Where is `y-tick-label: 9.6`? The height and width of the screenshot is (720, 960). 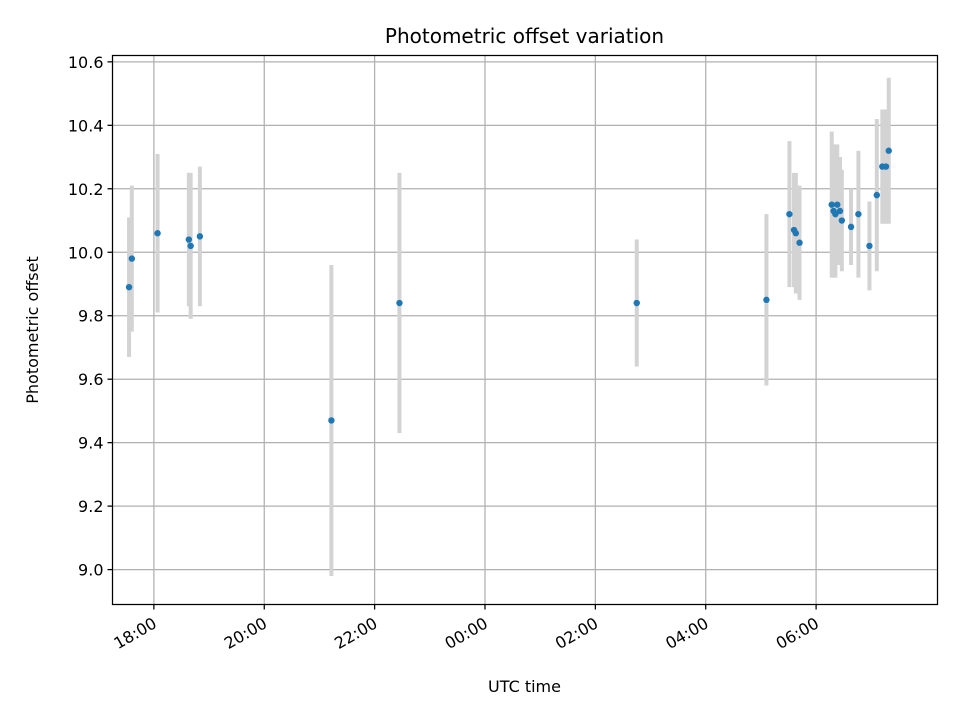
y-tick-label: 9.6 is located at coordinates (90, 379).